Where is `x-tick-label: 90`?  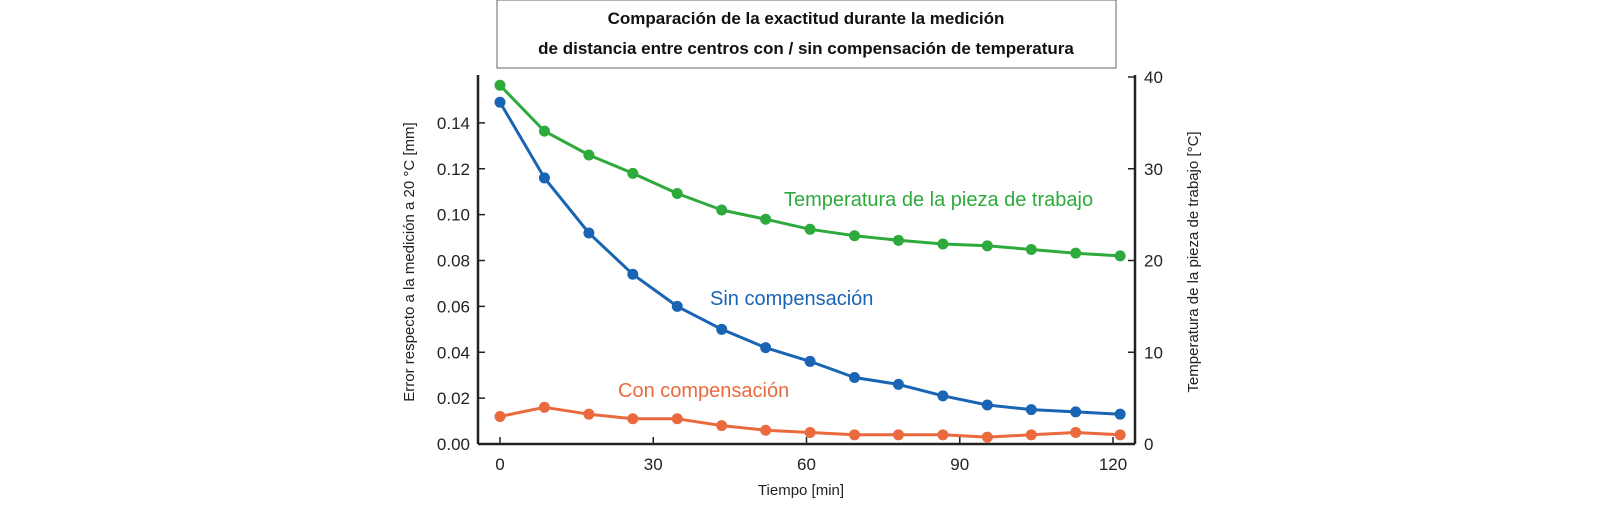
x-tick-label: 90 is located at coordinates (959, 464).